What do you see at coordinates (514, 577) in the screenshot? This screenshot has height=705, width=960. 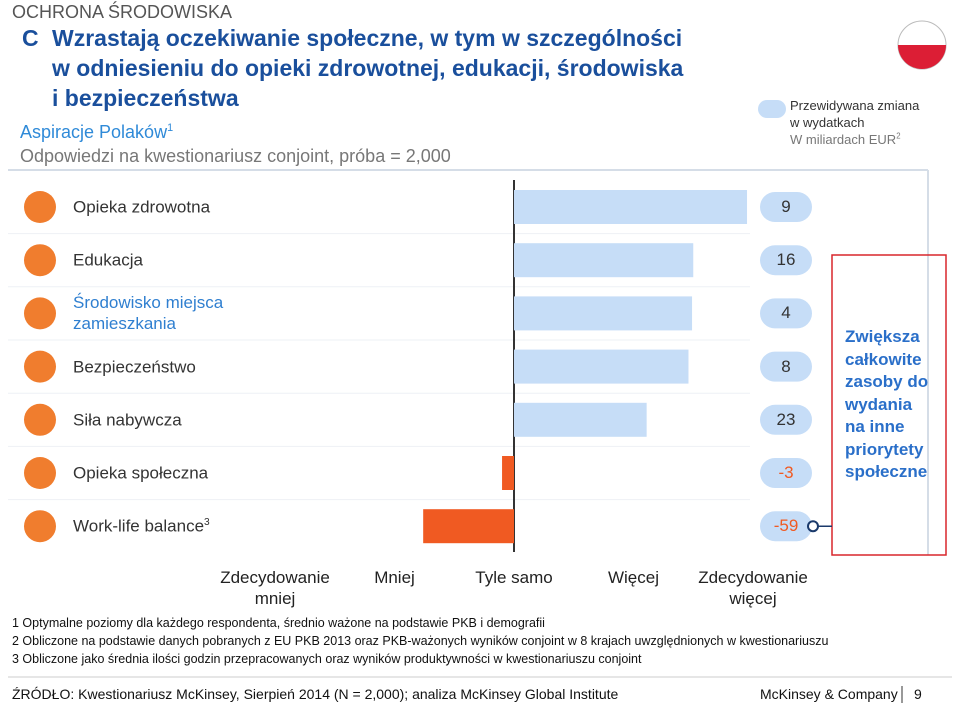 I see `x-tick-label: Tyle samo` at bounding box center [514, 577].